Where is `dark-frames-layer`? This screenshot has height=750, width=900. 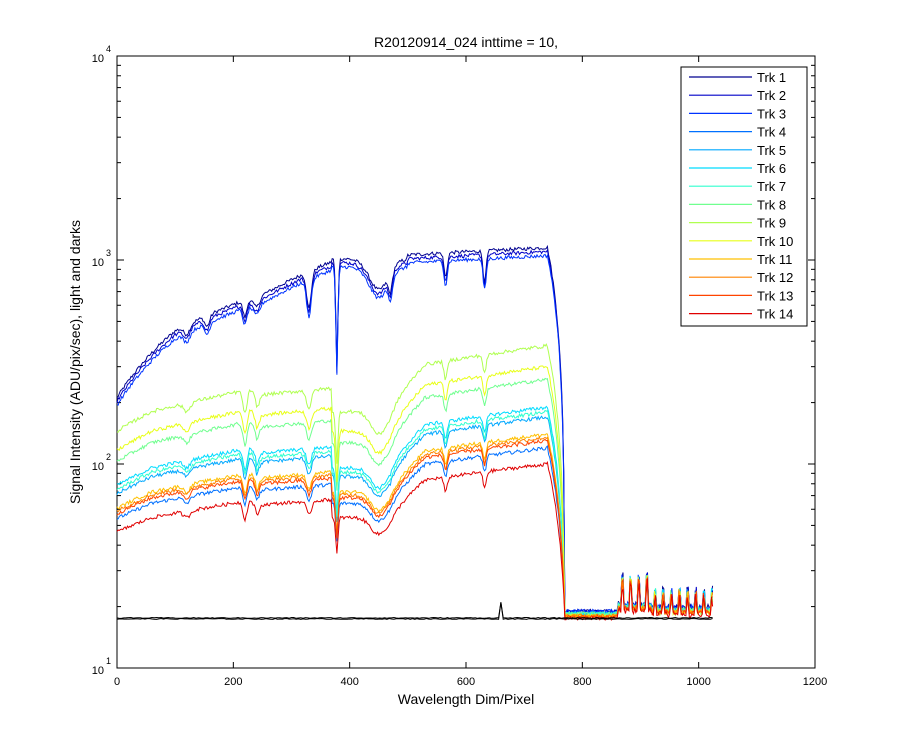
dark-frames-layer is located at coordinates (414, 611).